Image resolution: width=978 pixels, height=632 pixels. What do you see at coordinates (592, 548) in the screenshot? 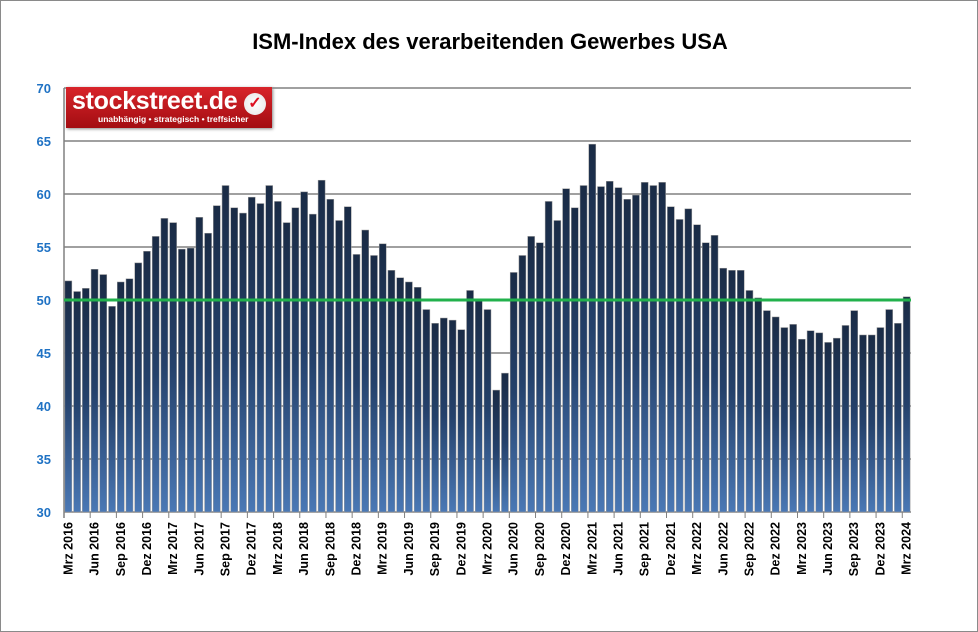
I see `x-tick-label: Mrz 2021` at bounding box center [592, 548].